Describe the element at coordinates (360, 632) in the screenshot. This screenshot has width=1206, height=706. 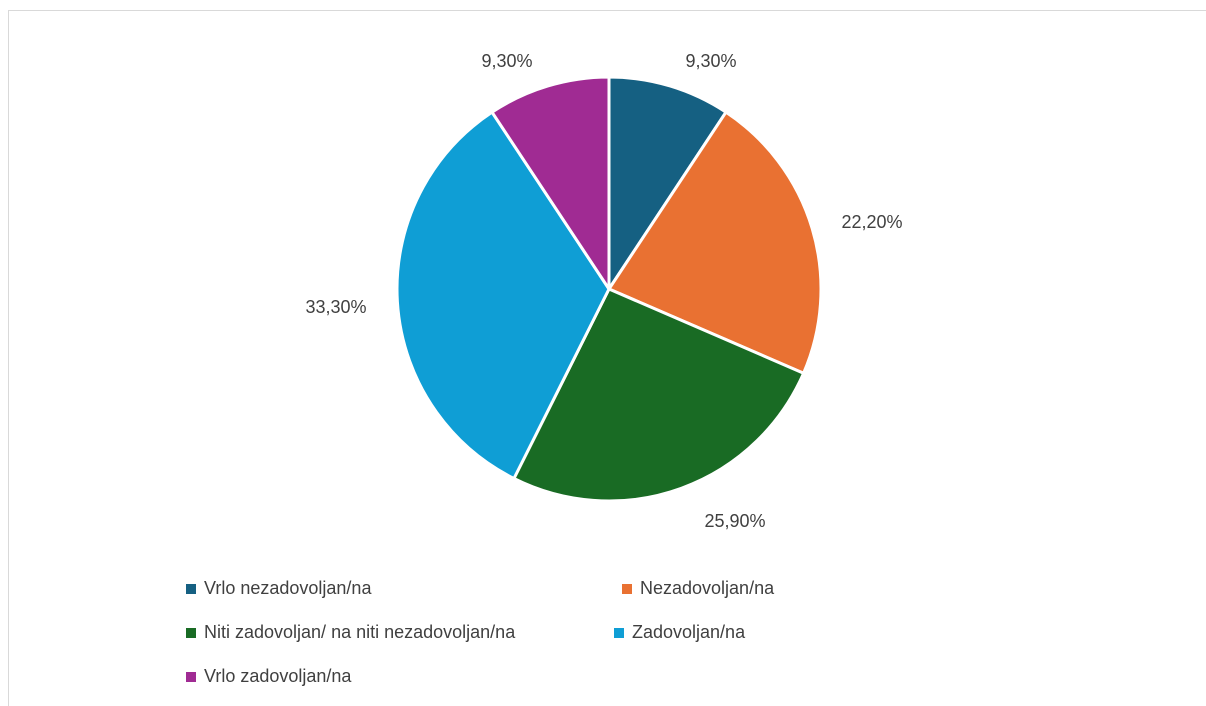
I see `legend-label: Niti zadovoljan/ na niti nezadovoljan/na` at that location.